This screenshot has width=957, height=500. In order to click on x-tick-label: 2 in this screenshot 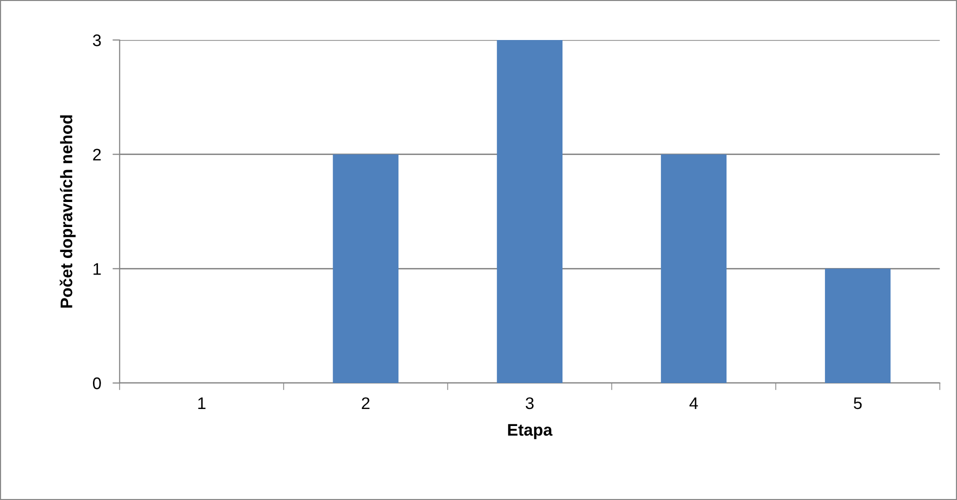, I will do `click(366, 403)`.